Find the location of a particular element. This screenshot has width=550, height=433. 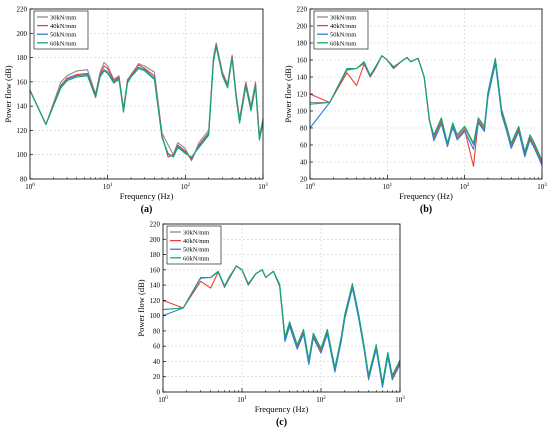

y-tick-label: 0 is located at coordinates (159, 393).